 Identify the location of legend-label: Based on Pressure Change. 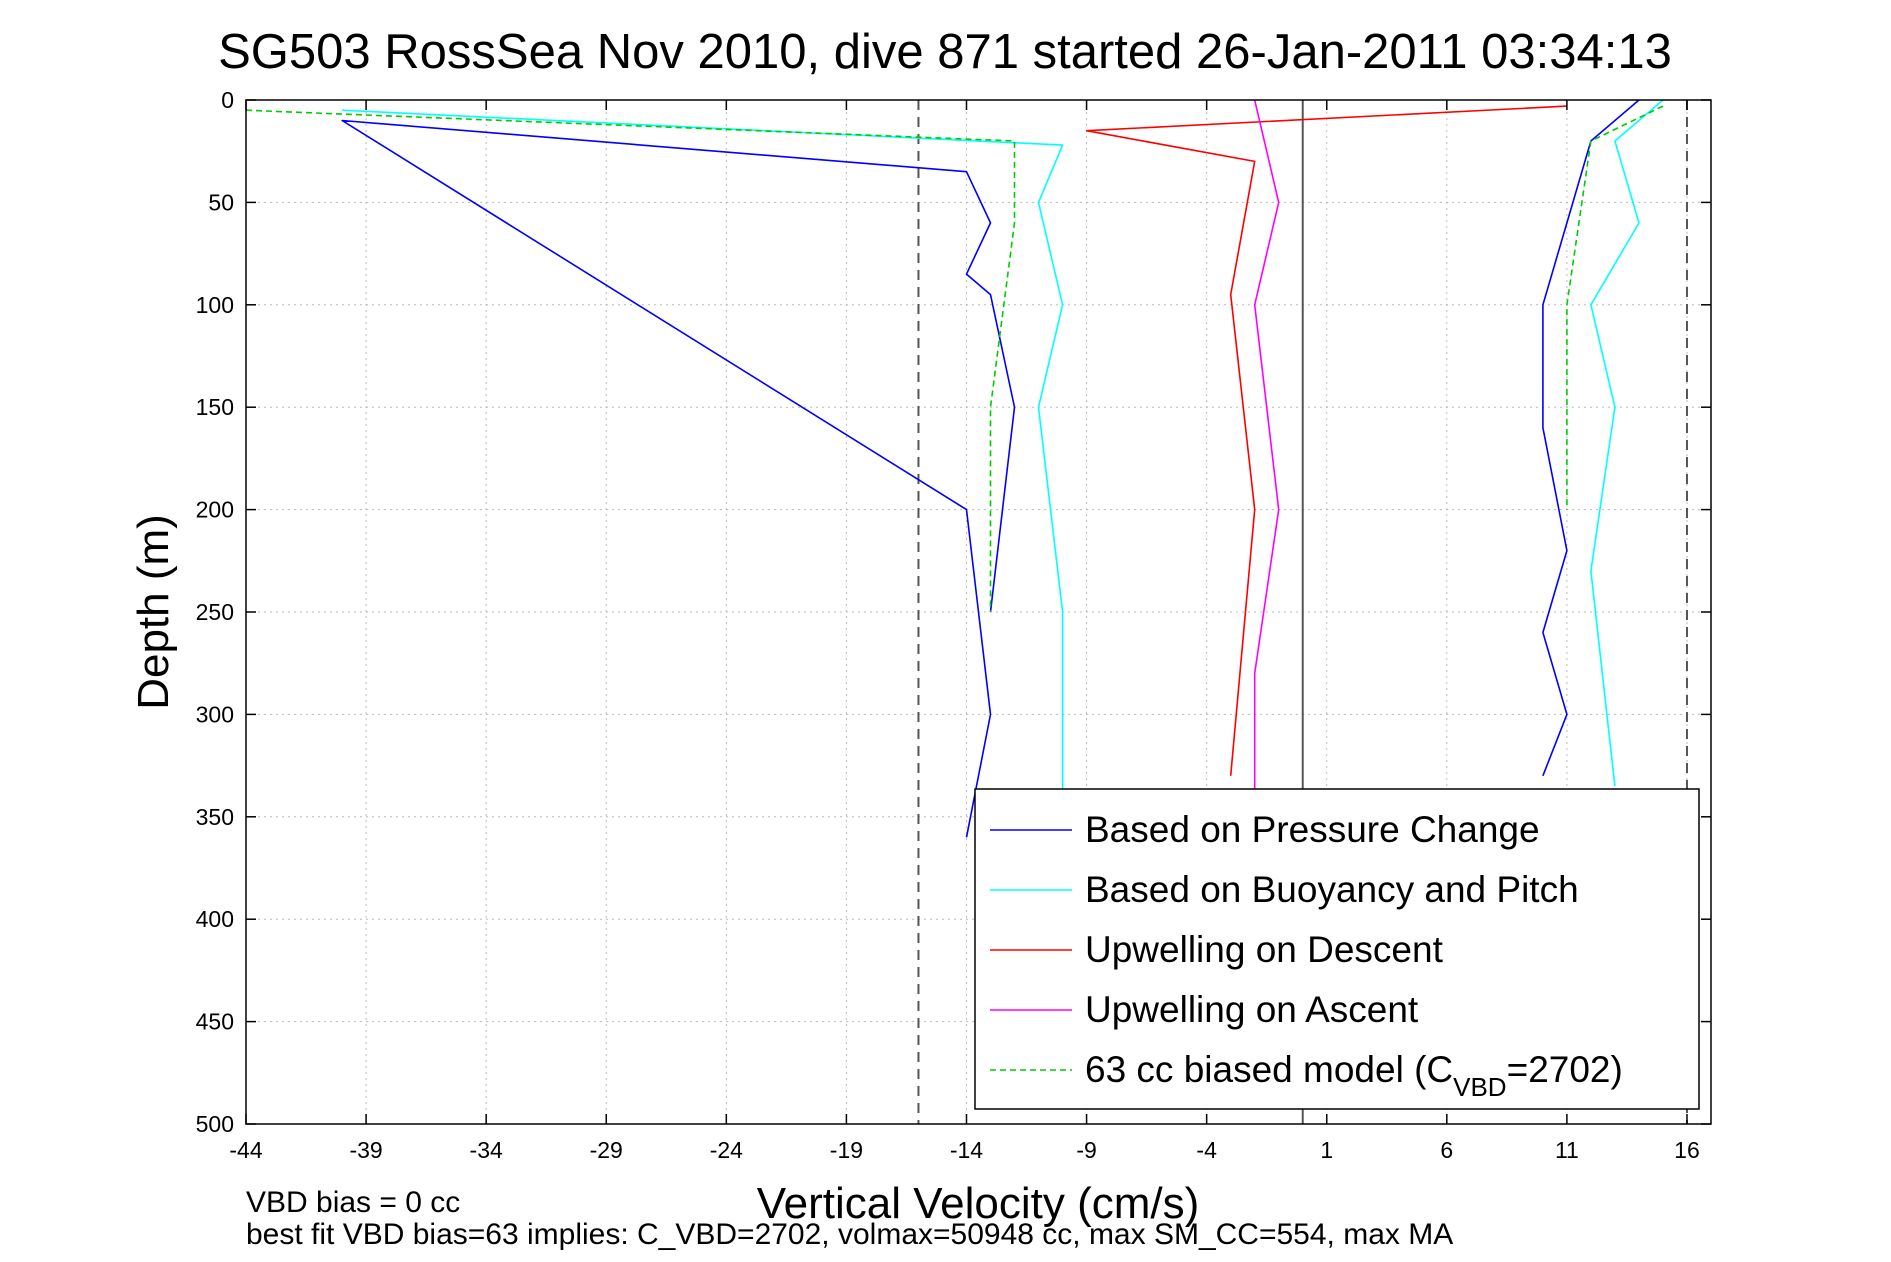
(1312, 829).